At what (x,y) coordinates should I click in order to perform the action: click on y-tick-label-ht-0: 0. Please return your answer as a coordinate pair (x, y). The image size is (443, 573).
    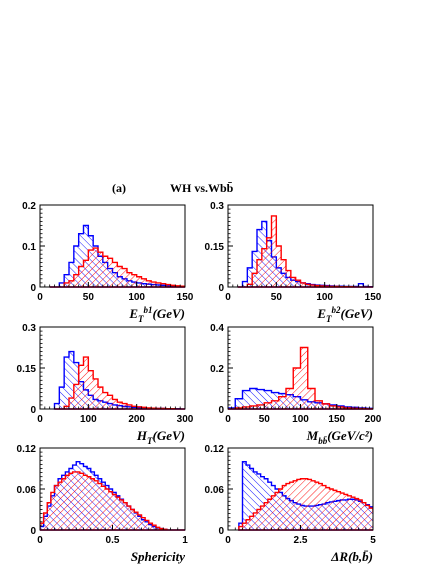
    Looking at the image, I should click on (33, 410).